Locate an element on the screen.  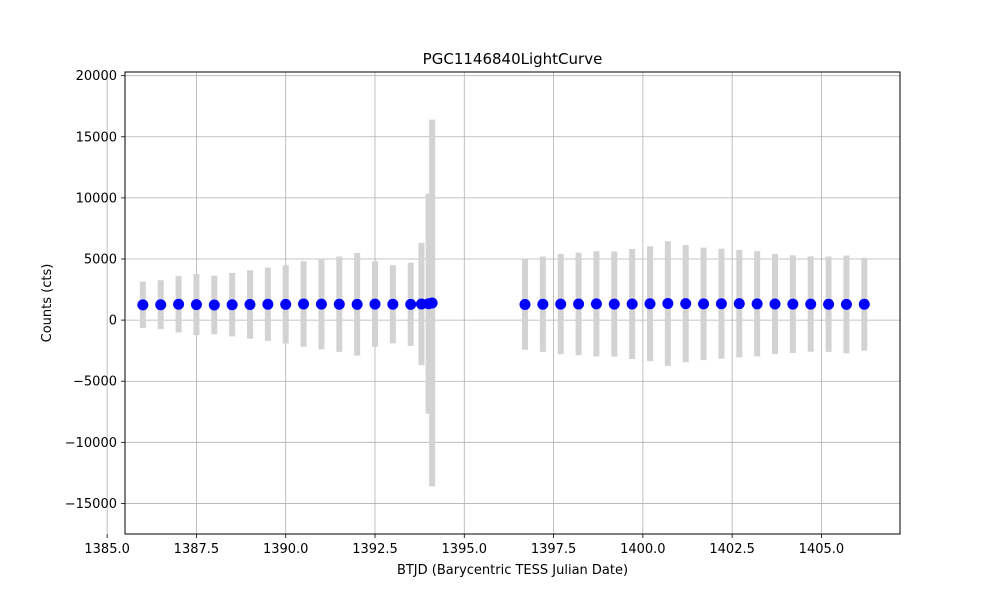
y-axis-ticks: −15000 −10000 −5000 0 5000 10000 15000 20000 is located at coordinates (95, 290).